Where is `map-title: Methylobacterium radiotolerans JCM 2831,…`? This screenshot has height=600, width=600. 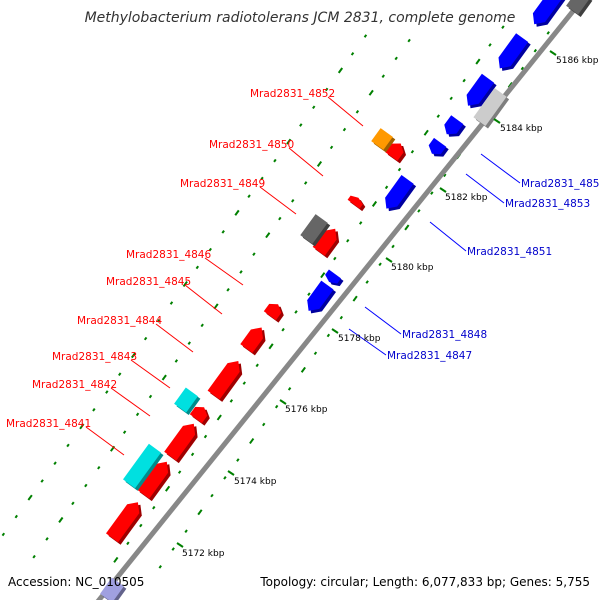
map-title: Methylobacterium radiotolerans JCM 2831,… is located at coordinates (300, 18).